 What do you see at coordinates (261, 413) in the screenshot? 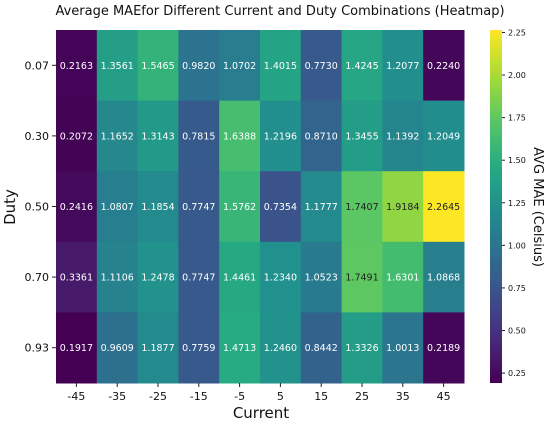
I see `x-axis-label: Current` at bounding box center [261, 413].